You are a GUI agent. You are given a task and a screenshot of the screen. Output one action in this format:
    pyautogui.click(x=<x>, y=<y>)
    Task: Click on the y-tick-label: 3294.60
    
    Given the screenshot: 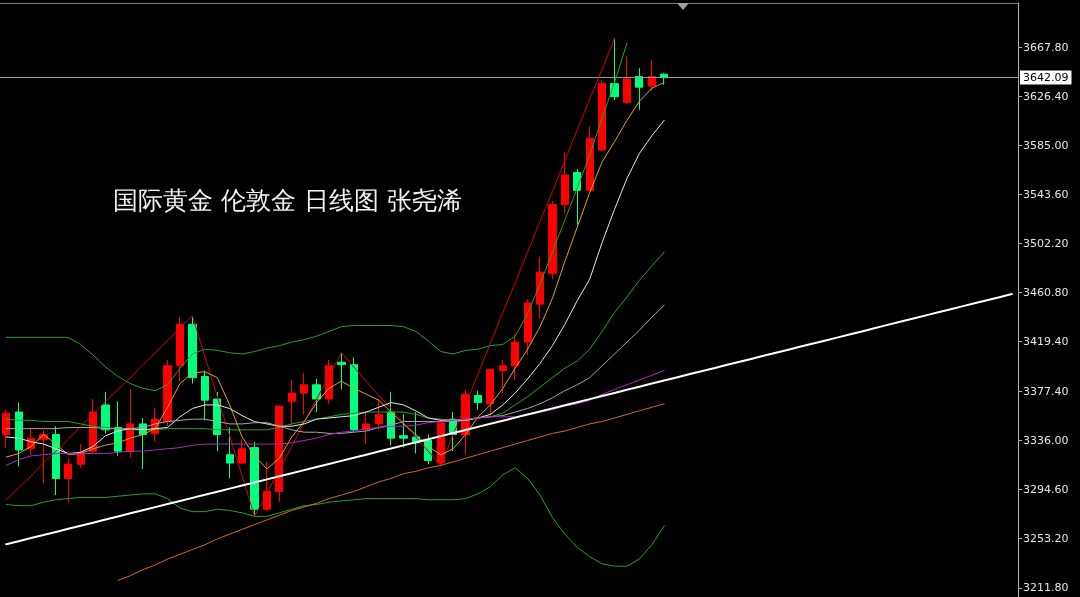 What is the action you would take?
    pyautogui.click(x=1046, y=490)
    